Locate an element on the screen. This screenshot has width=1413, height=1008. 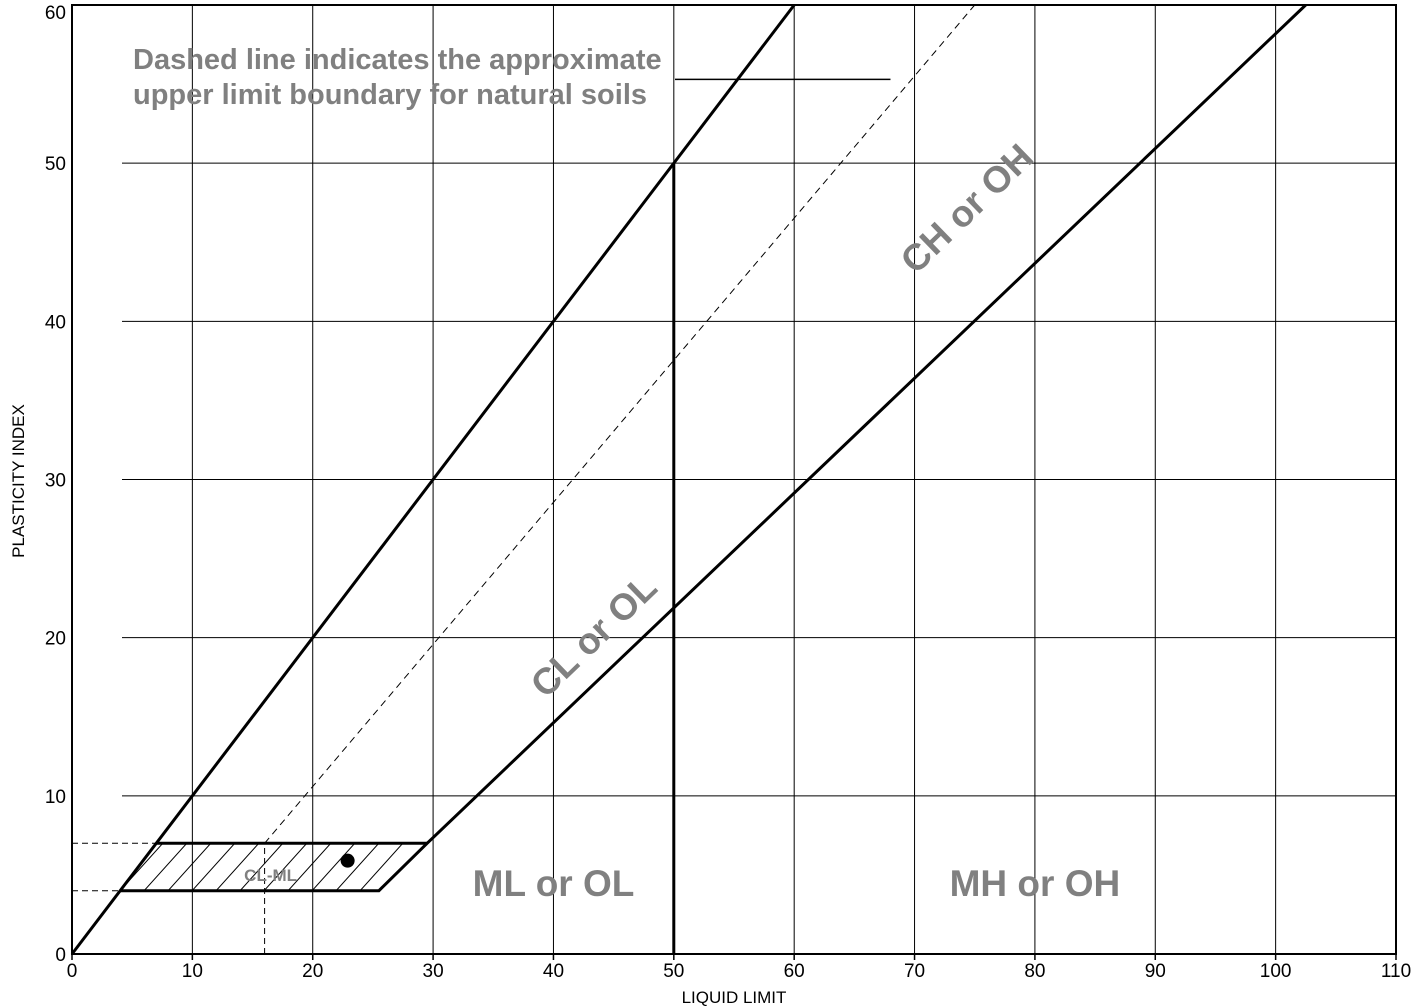
x-tick-label-10: 10 is located at coordinates (192, 971).